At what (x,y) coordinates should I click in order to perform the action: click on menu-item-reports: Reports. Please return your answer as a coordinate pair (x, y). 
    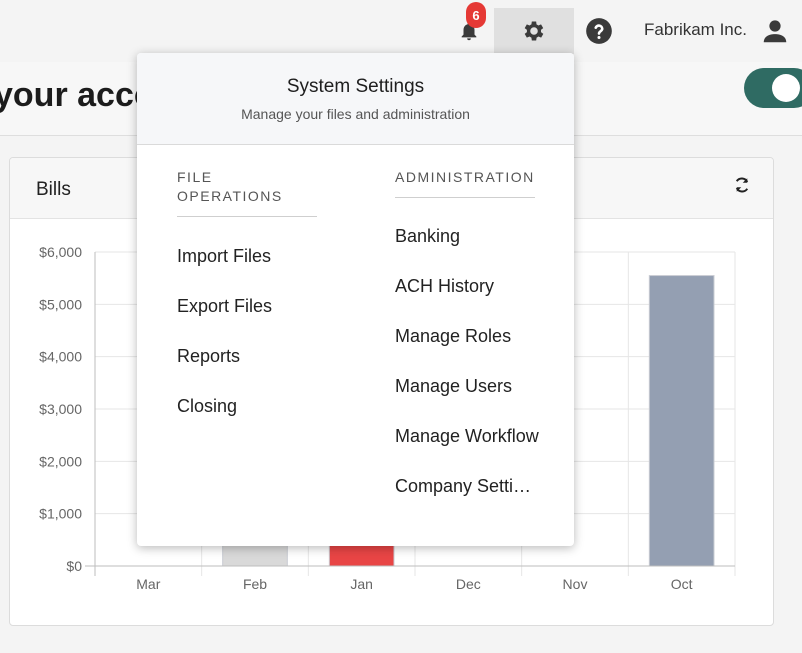
    Looking at the image, I should click on (209, 356).